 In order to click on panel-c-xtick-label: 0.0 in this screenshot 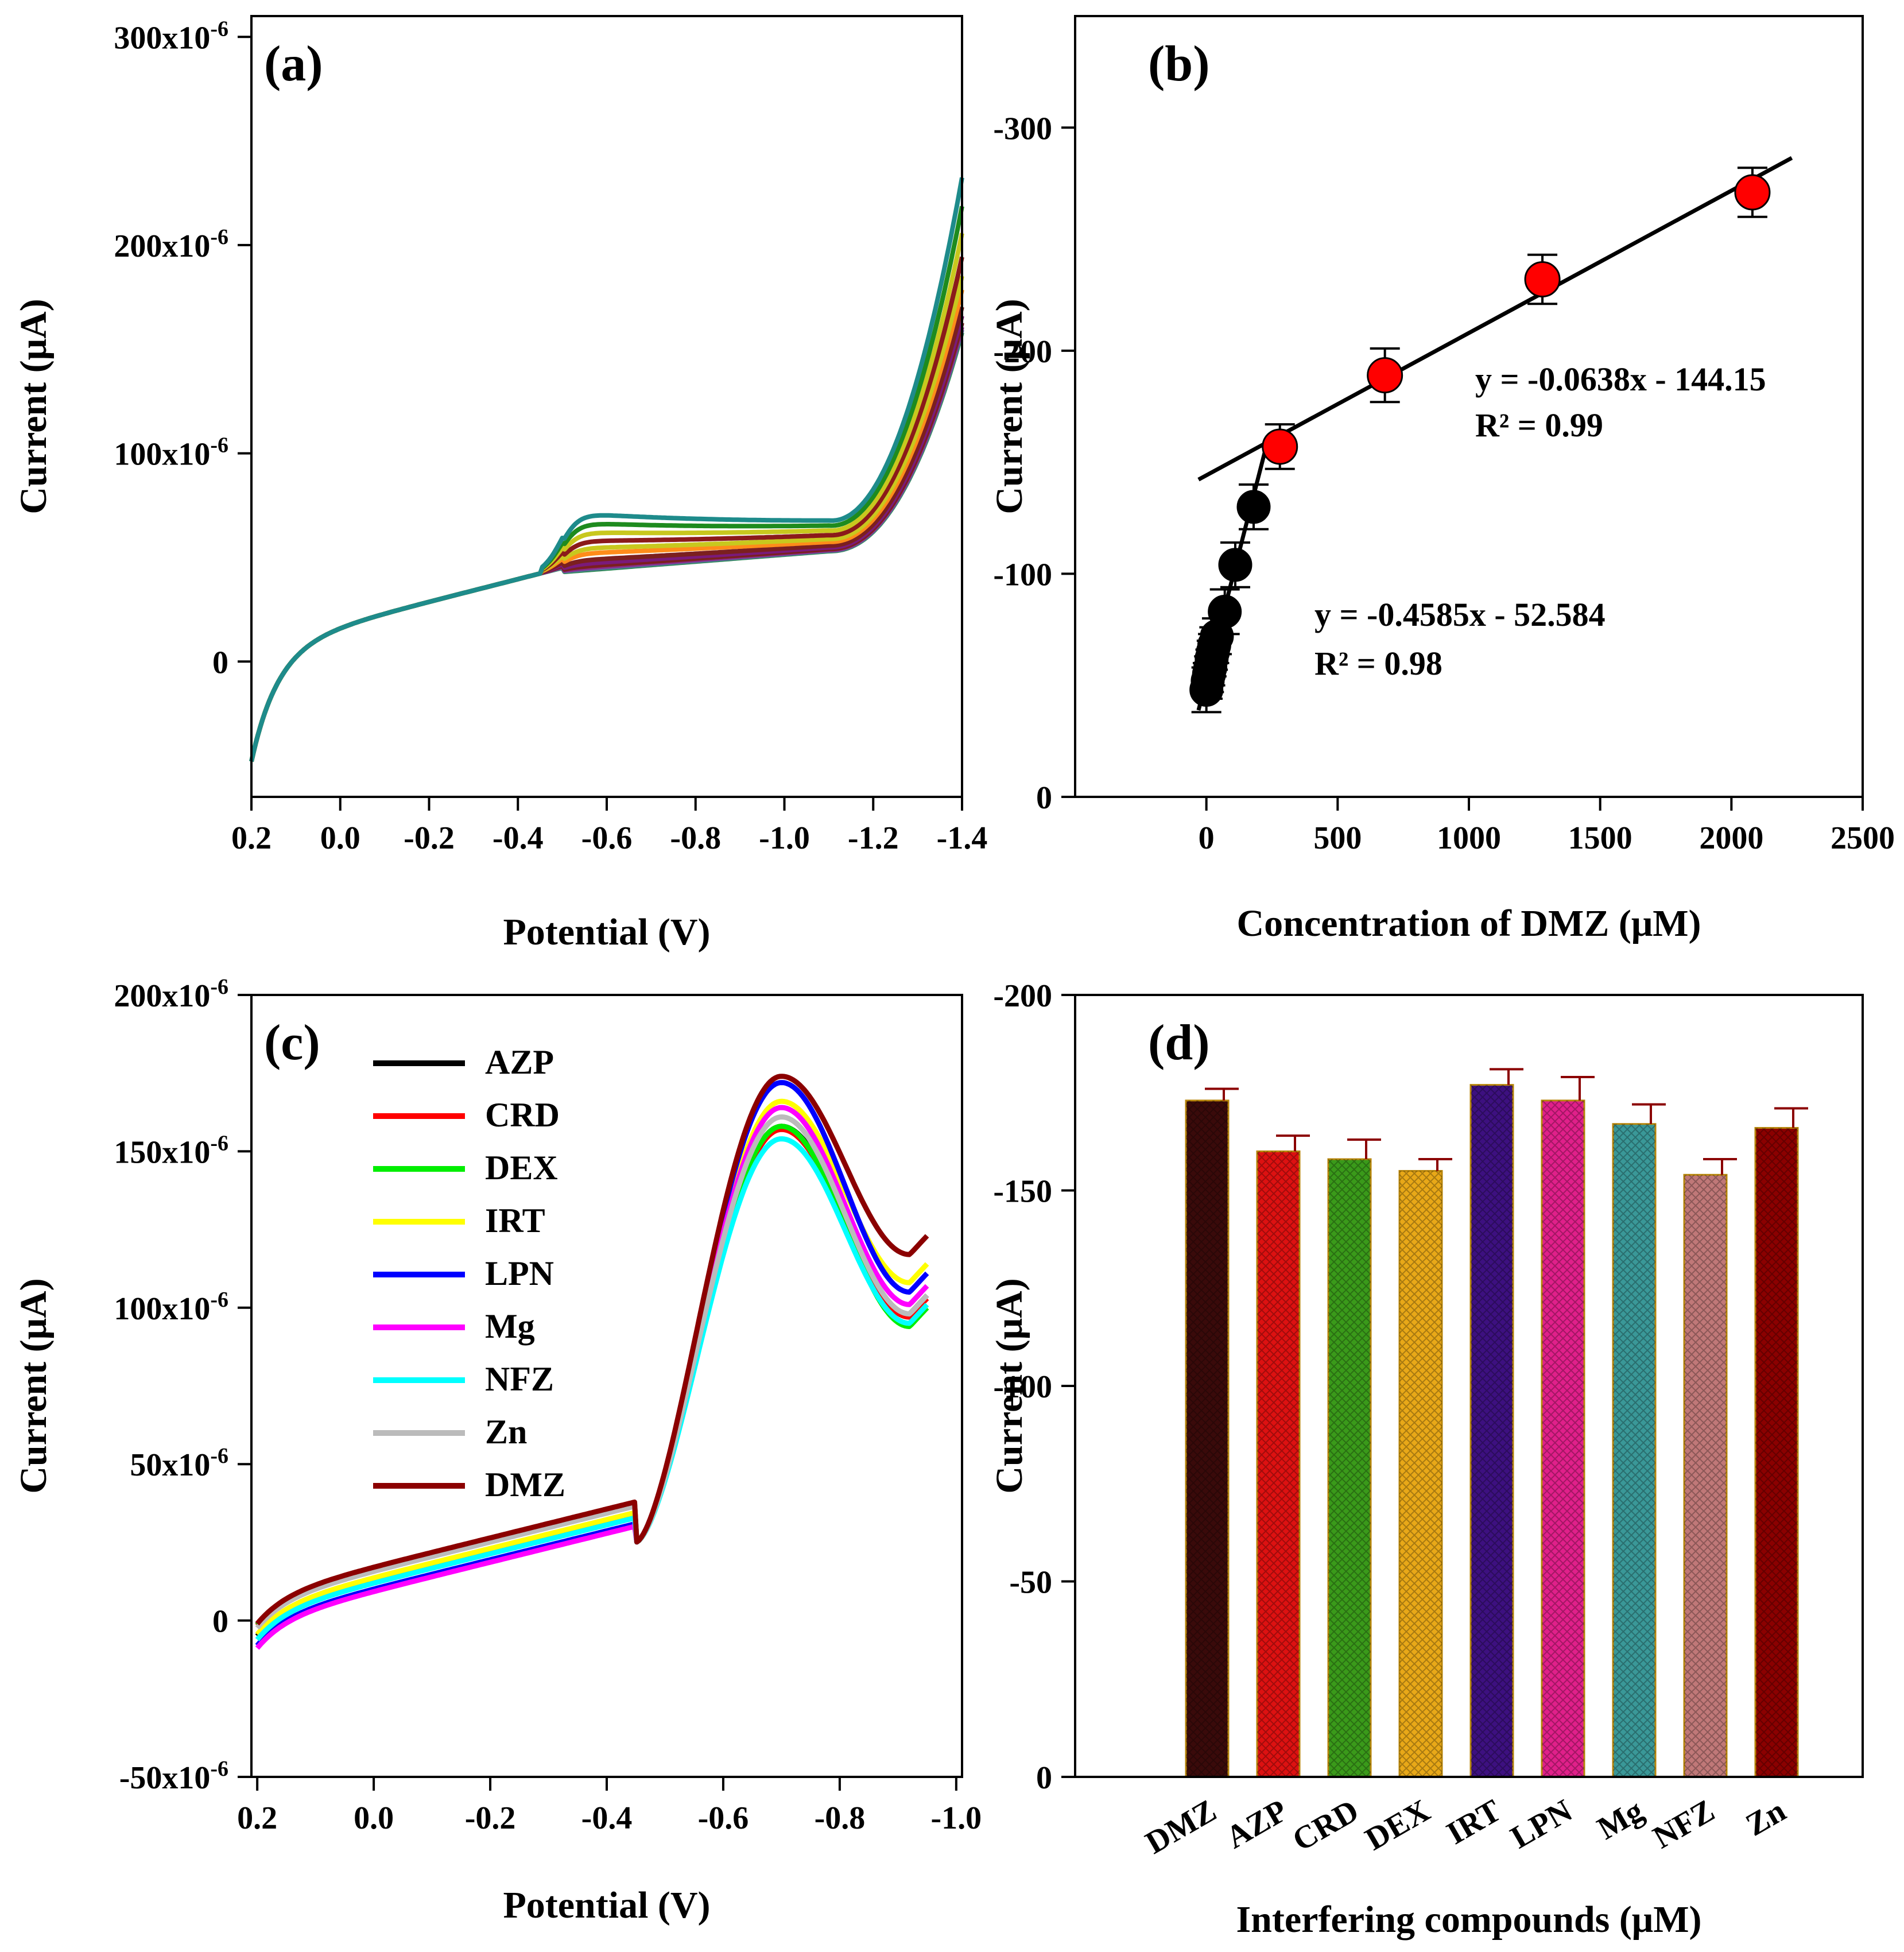, I will do `click(374, 1818)`.